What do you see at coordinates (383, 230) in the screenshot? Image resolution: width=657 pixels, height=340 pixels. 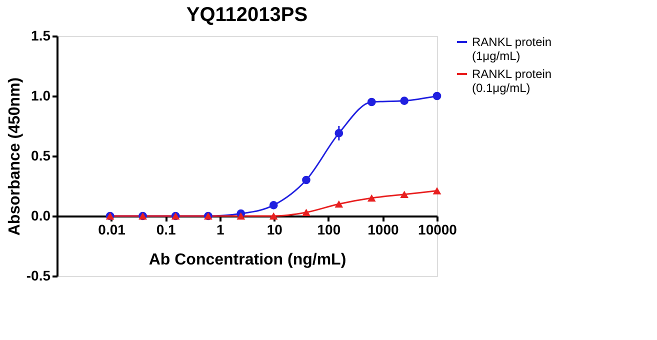 I see `x-tick-label: 1000` at bounding box center [383, 230].